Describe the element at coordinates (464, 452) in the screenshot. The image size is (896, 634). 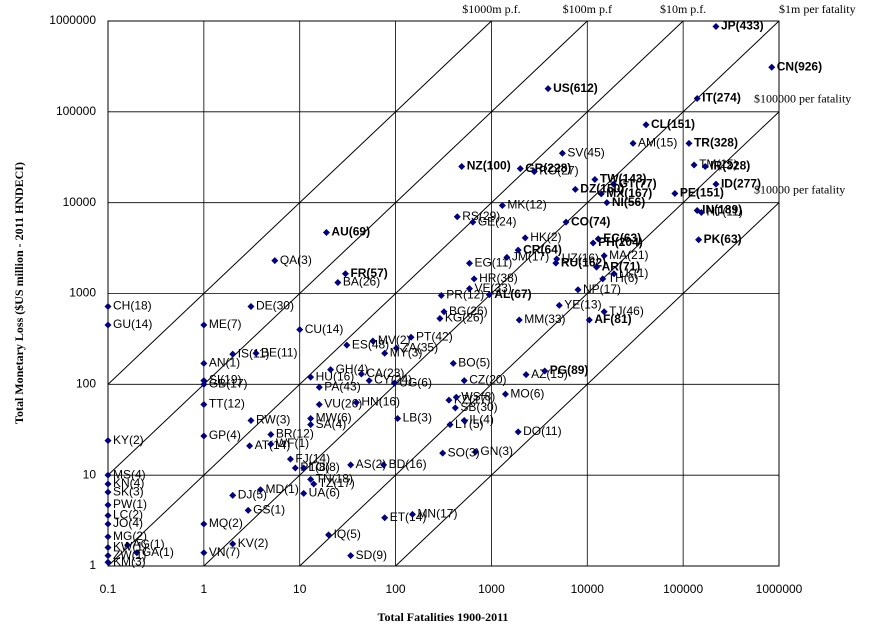
I see `point-label: SO(3)` at that location.